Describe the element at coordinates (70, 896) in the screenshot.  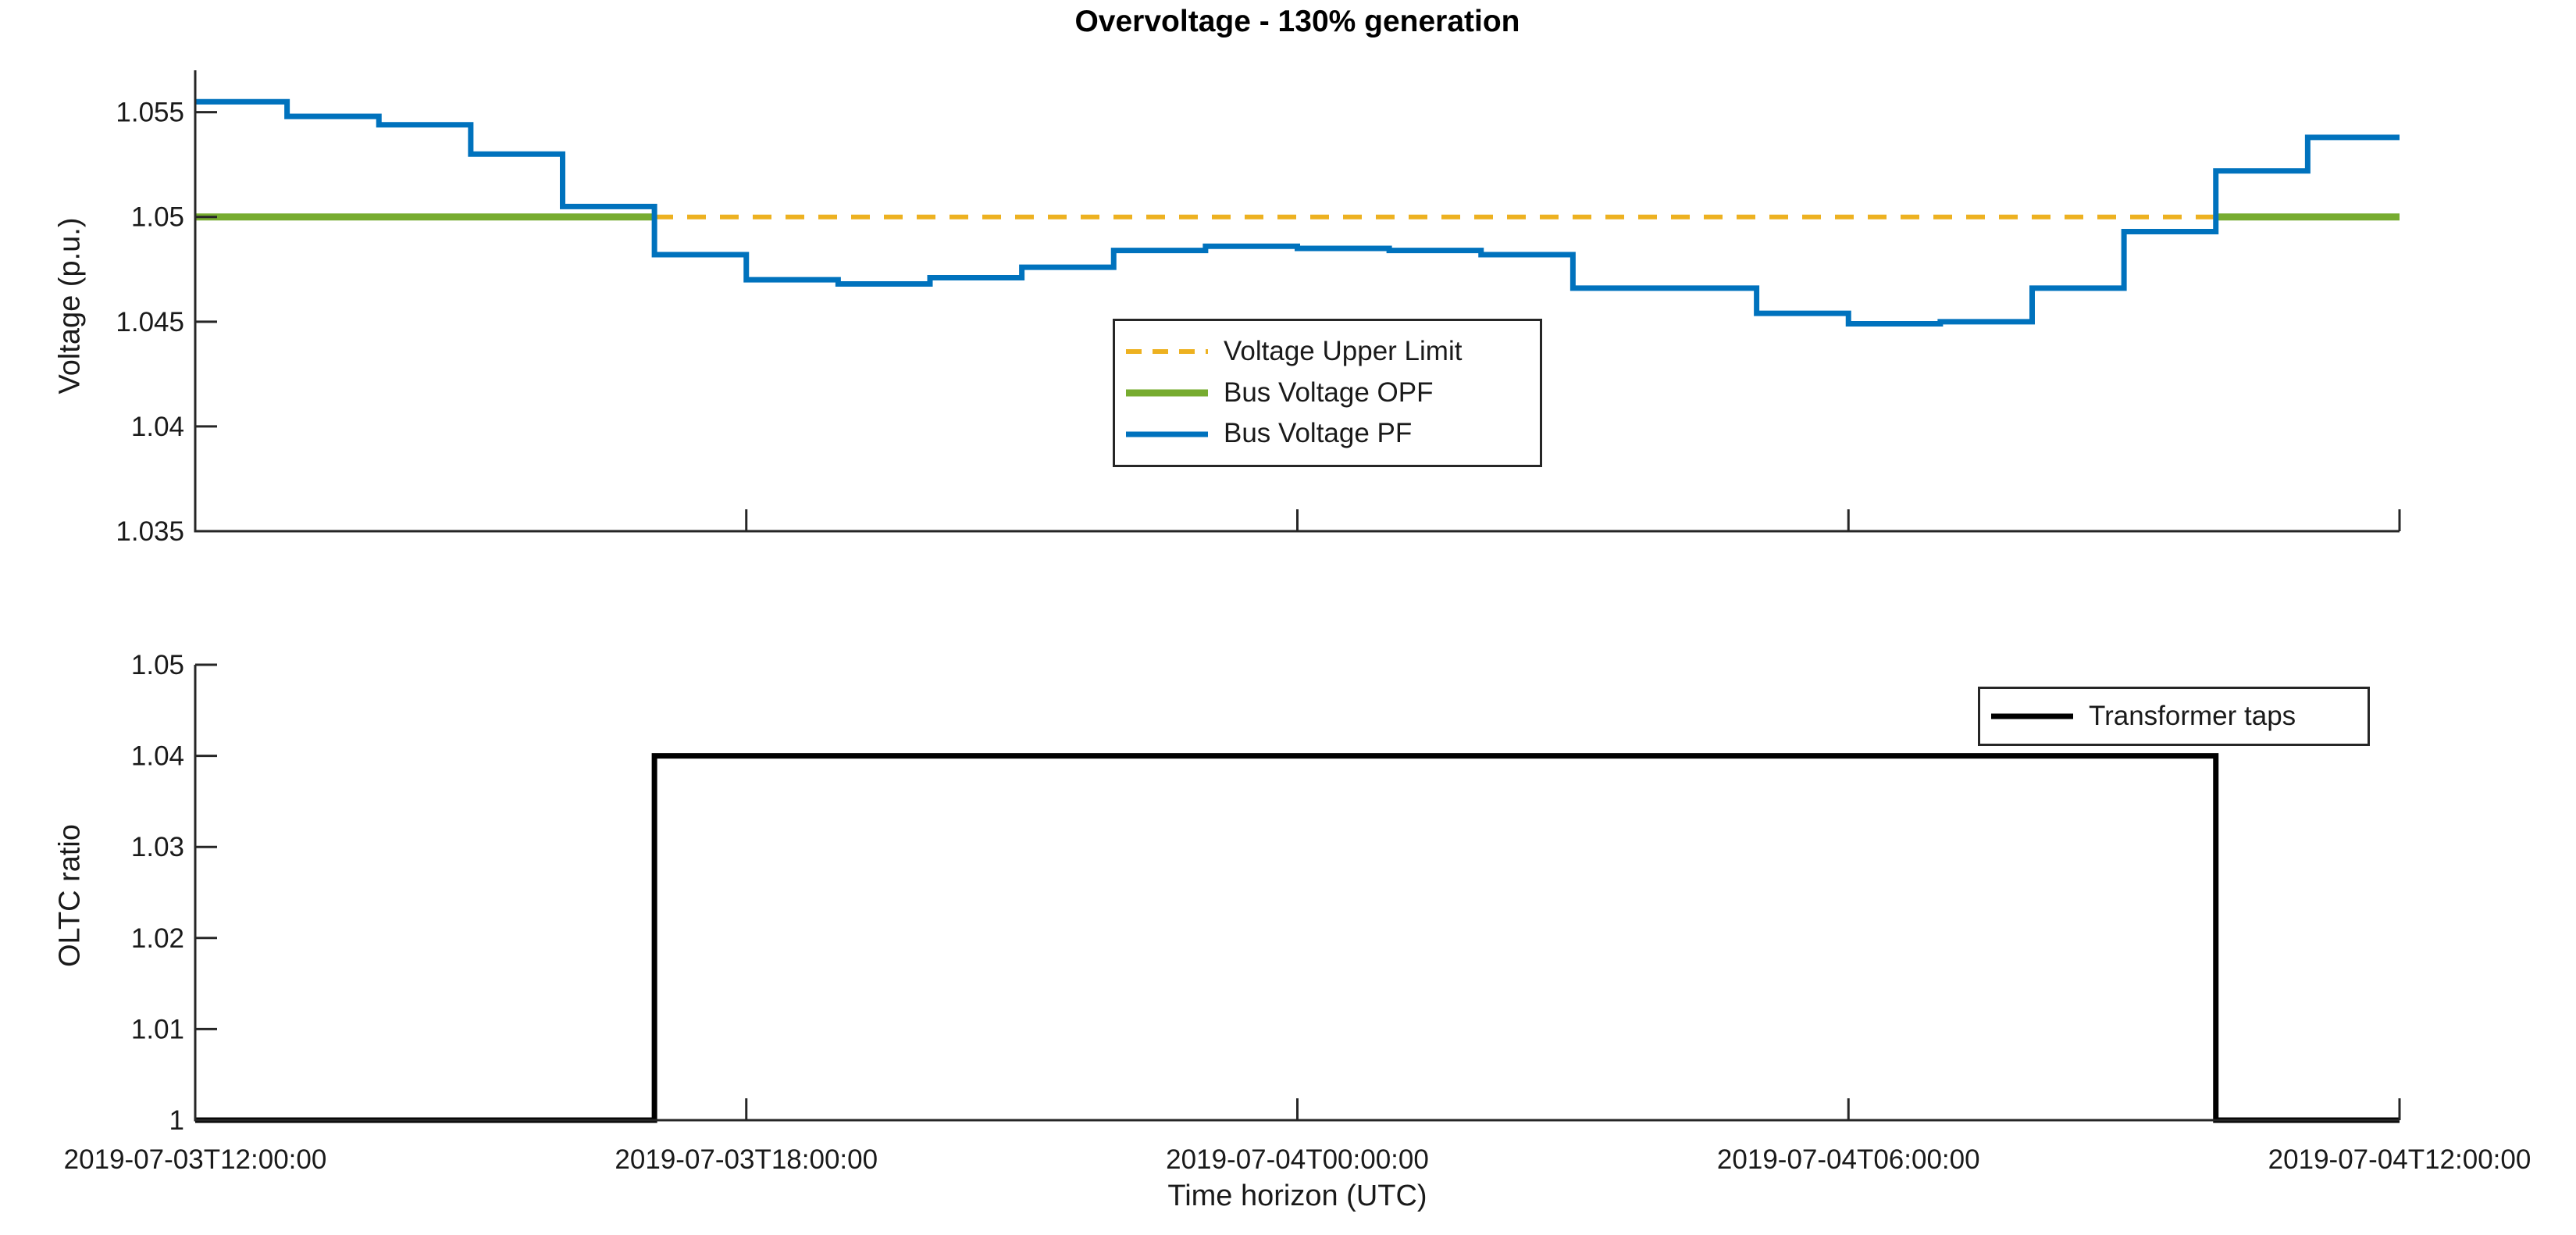
I see `oltc-y-axis-label: OLTC ratio` at that location.